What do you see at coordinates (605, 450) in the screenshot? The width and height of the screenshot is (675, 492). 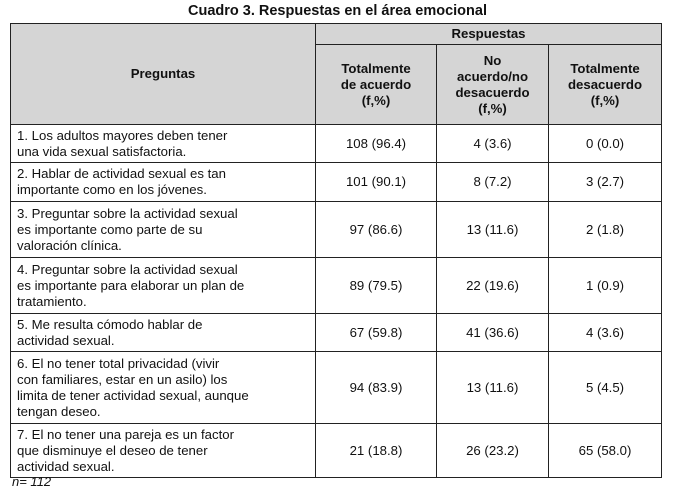 I see `value-cell: 65 (58.0)` at bounding box center [605, 450].